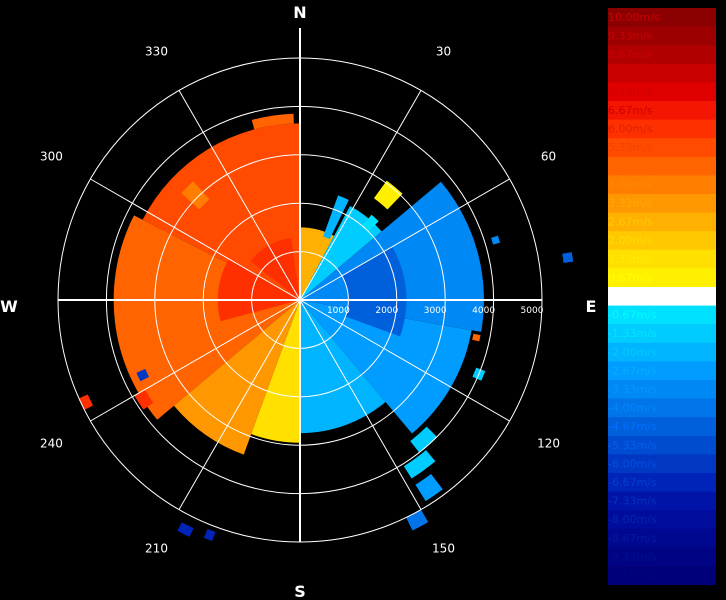  Describe the element at coordinates (630, 222) in the screenshot. I see `colorbar-label: 2.67m/s` at that location.